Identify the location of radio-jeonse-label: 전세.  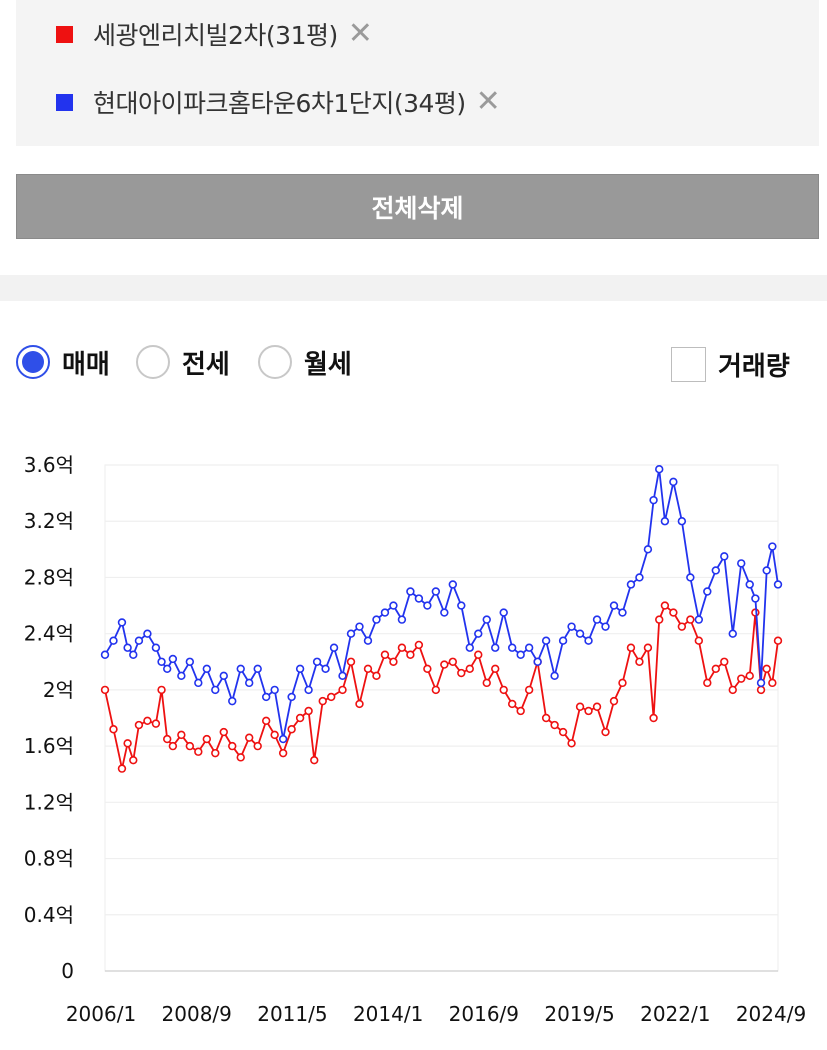
(206, 364).